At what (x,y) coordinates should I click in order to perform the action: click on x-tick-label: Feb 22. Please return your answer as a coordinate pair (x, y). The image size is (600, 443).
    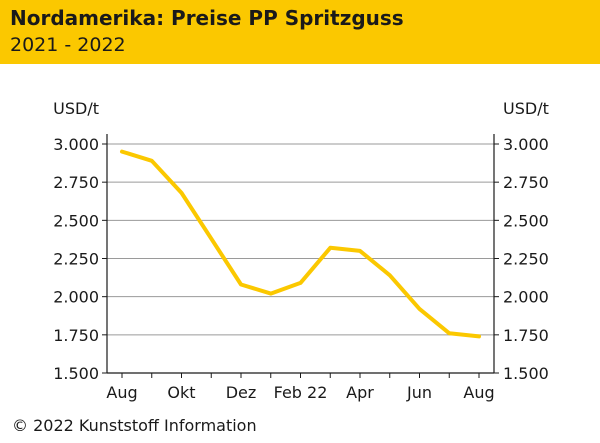
    Looking at the image, I should click on (301, 392).